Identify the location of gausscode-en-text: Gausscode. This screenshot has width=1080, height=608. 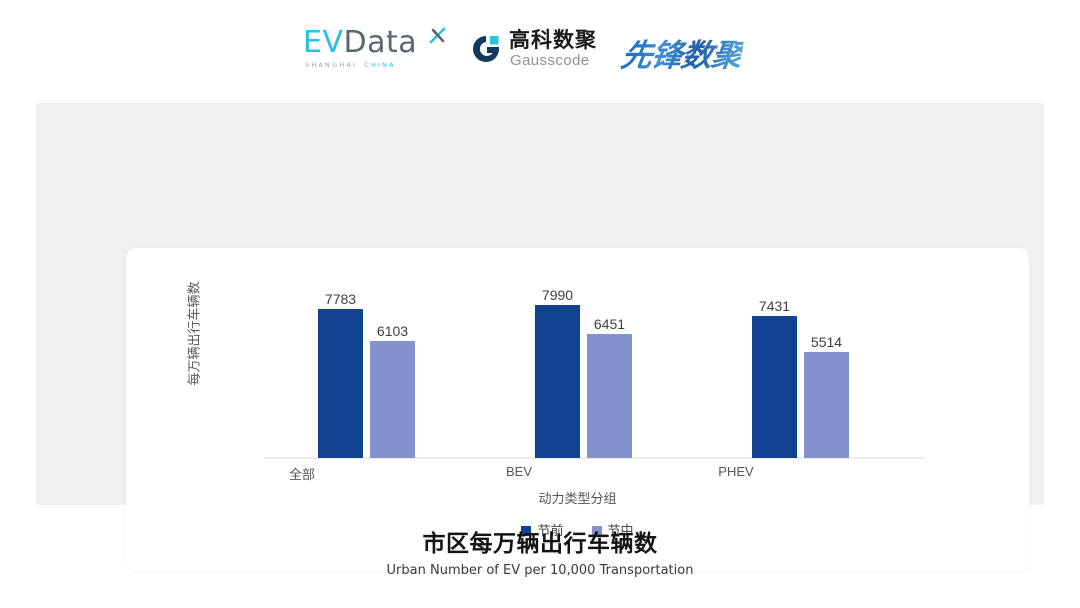
(550, 60).